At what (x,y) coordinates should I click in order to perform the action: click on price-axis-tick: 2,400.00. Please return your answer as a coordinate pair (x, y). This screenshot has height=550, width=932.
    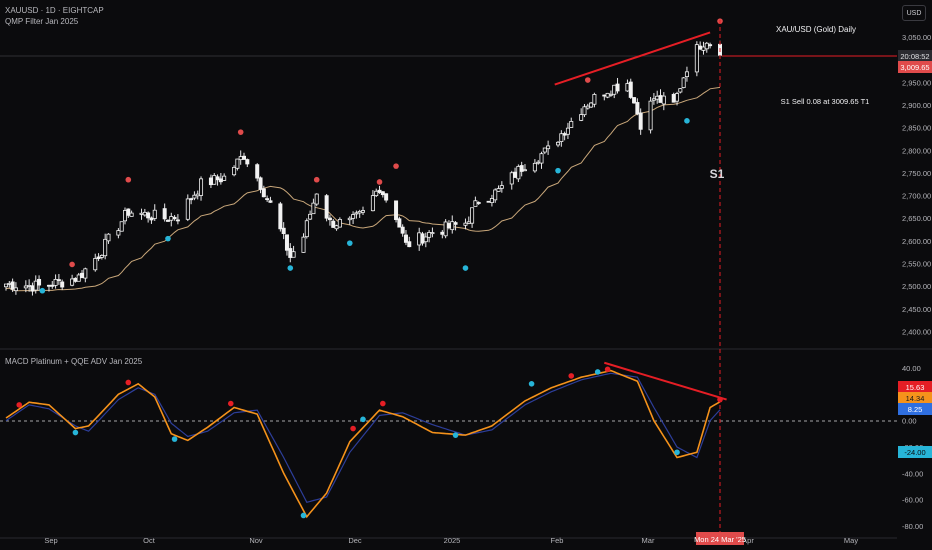
    Looking at the image, I should click on (916, 332).